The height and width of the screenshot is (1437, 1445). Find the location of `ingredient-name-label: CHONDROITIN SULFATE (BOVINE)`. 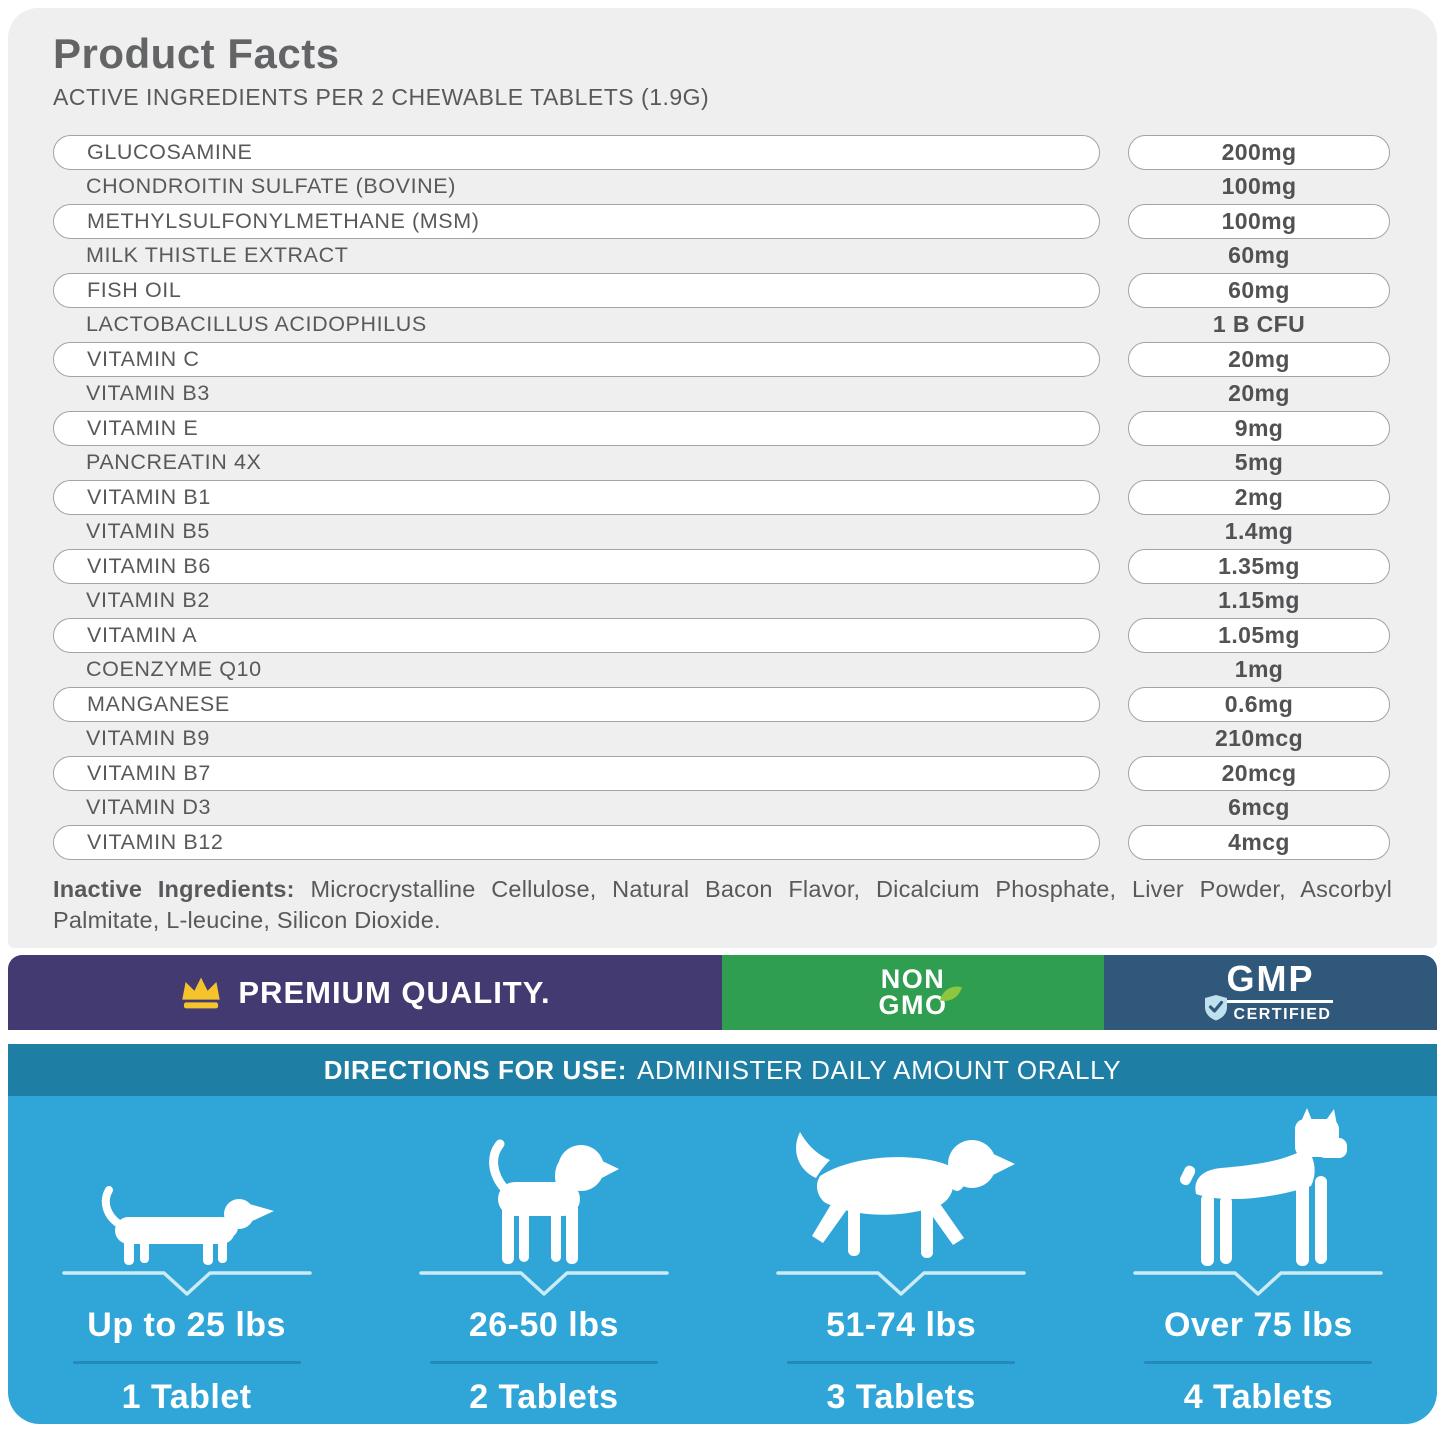

ingredient-name-label: CHONDROITIN SULFATE (BOVINE) is located at coordinates (271, 186).